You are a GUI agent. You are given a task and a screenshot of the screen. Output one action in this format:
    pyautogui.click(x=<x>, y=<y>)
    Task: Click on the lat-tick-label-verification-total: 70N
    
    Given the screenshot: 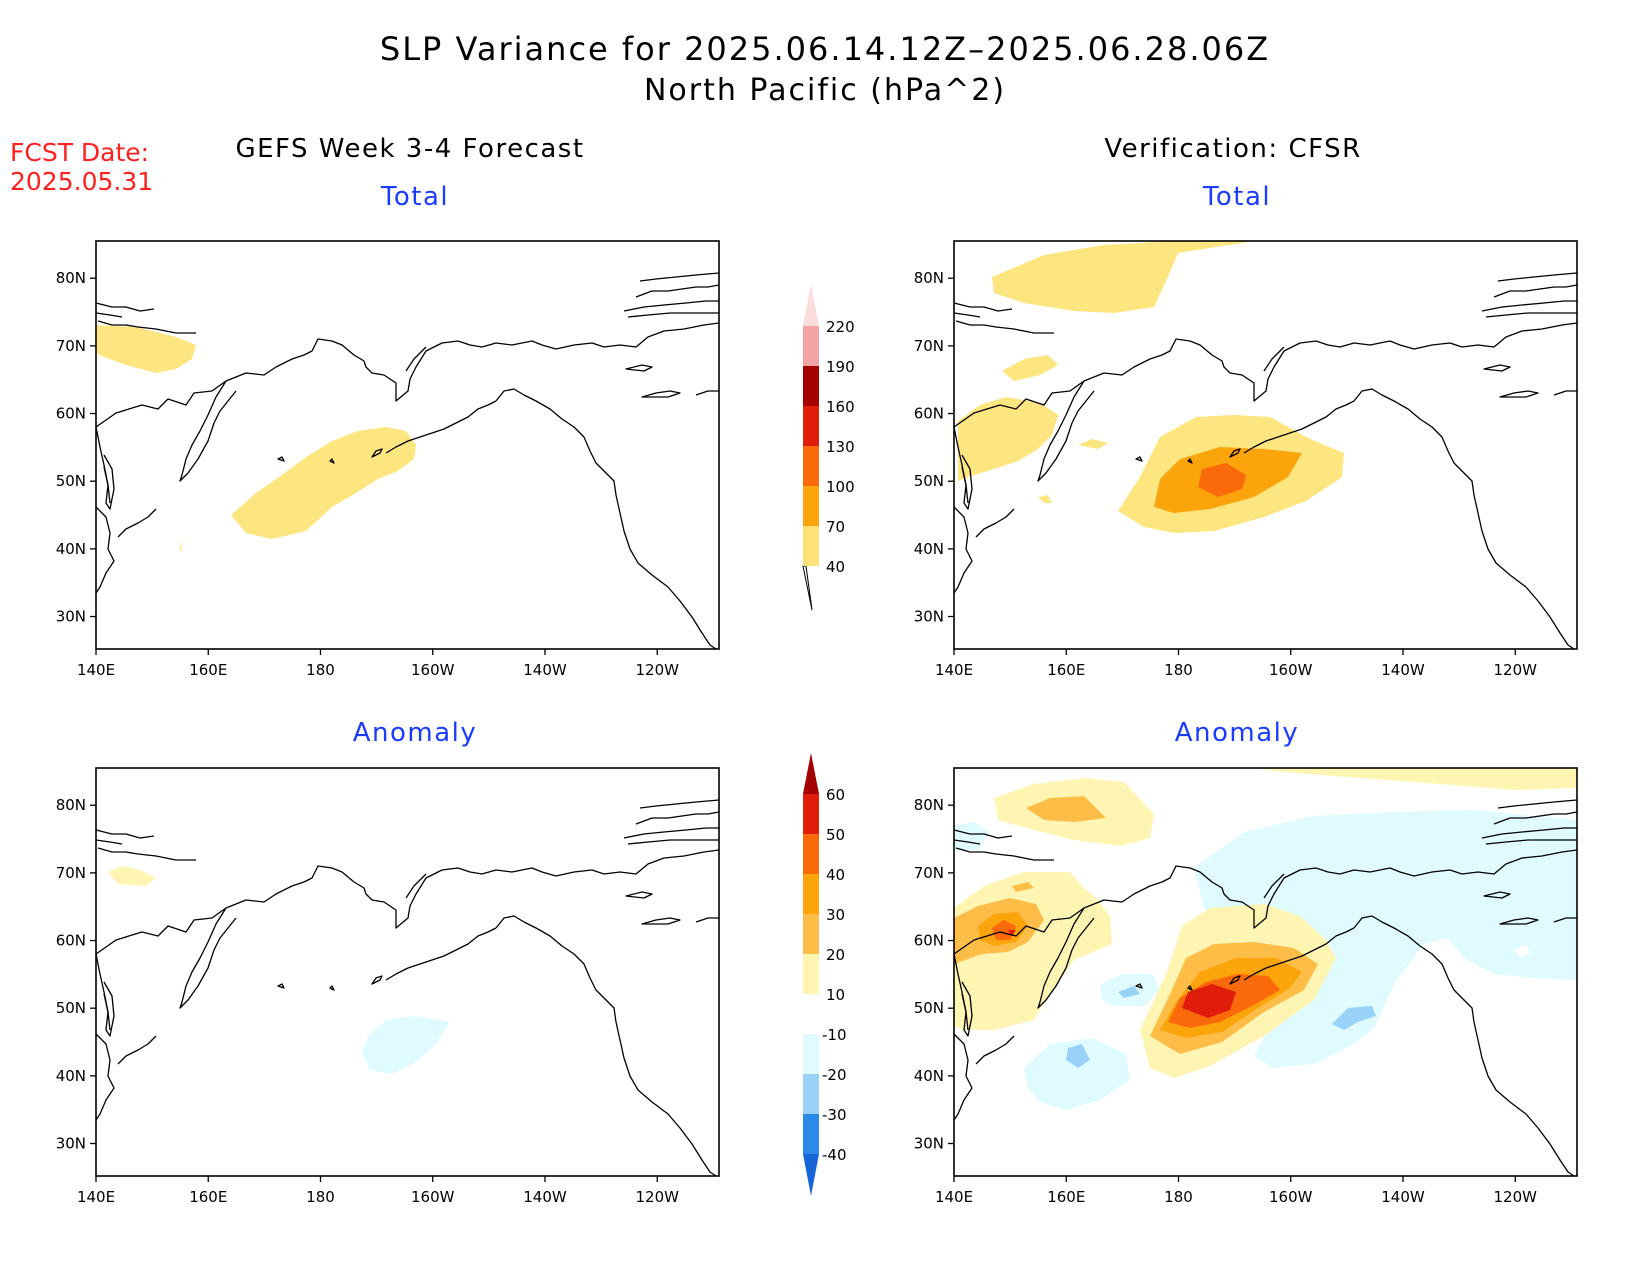 What is the action you would take?
    pyautogui.click(x=929, y=346)
    